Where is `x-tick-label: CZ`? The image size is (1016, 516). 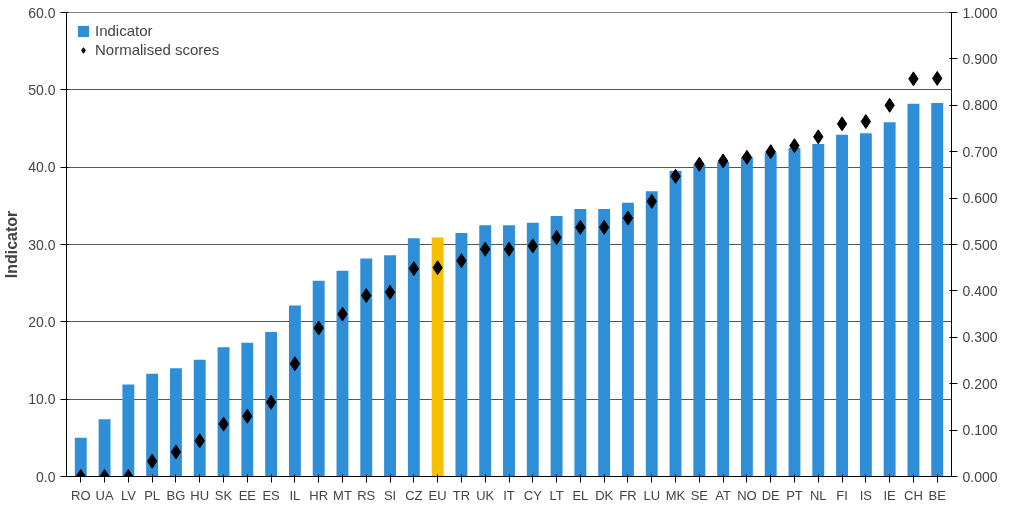 x-tick-label: CZ is located at coordinates (414, 495).